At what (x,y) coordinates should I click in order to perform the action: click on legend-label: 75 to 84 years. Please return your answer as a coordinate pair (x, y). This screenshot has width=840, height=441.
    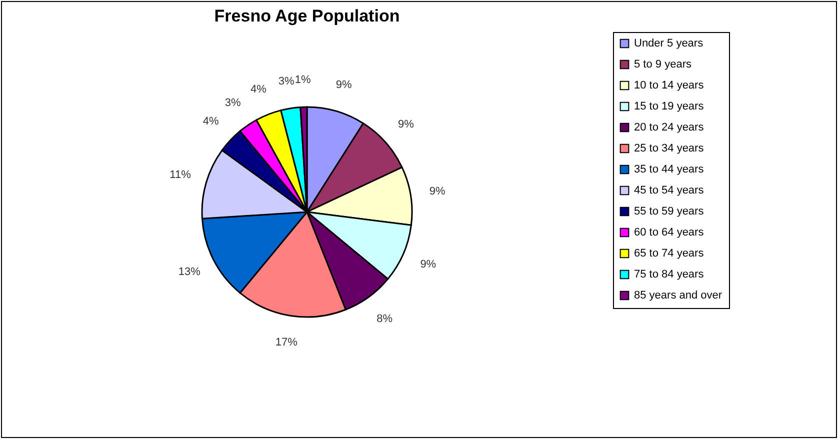
    Looking at the image, I should click on (669, 274).